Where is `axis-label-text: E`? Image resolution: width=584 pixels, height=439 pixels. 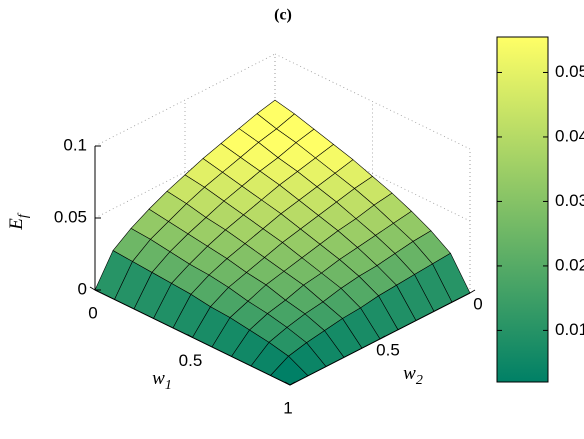
axis-label-text: E is located at coordinates (16, 224).